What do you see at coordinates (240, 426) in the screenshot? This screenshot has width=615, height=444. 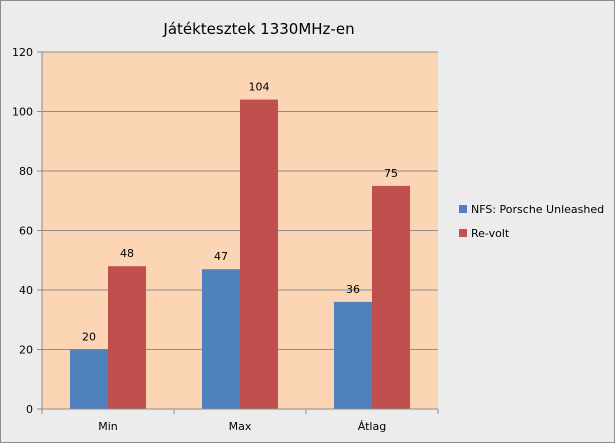 I see `x-tick-label: Max` at bounding box center [240, 426].